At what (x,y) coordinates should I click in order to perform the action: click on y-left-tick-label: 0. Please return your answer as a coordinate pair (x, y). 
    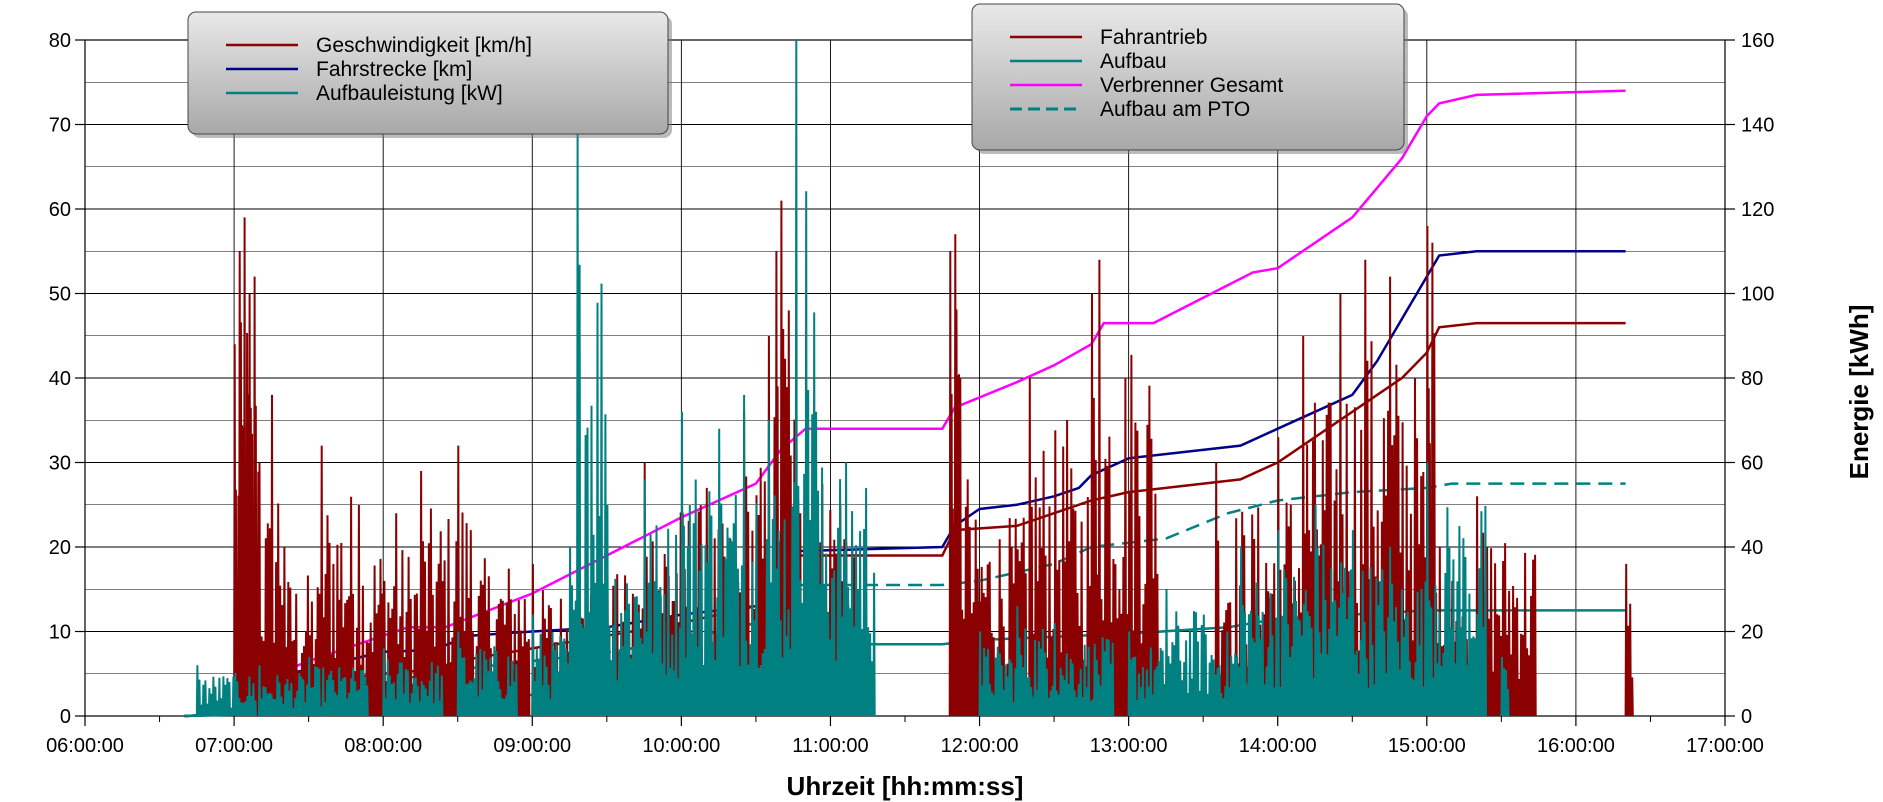
    Looking at the image, I should click on (65, 717).